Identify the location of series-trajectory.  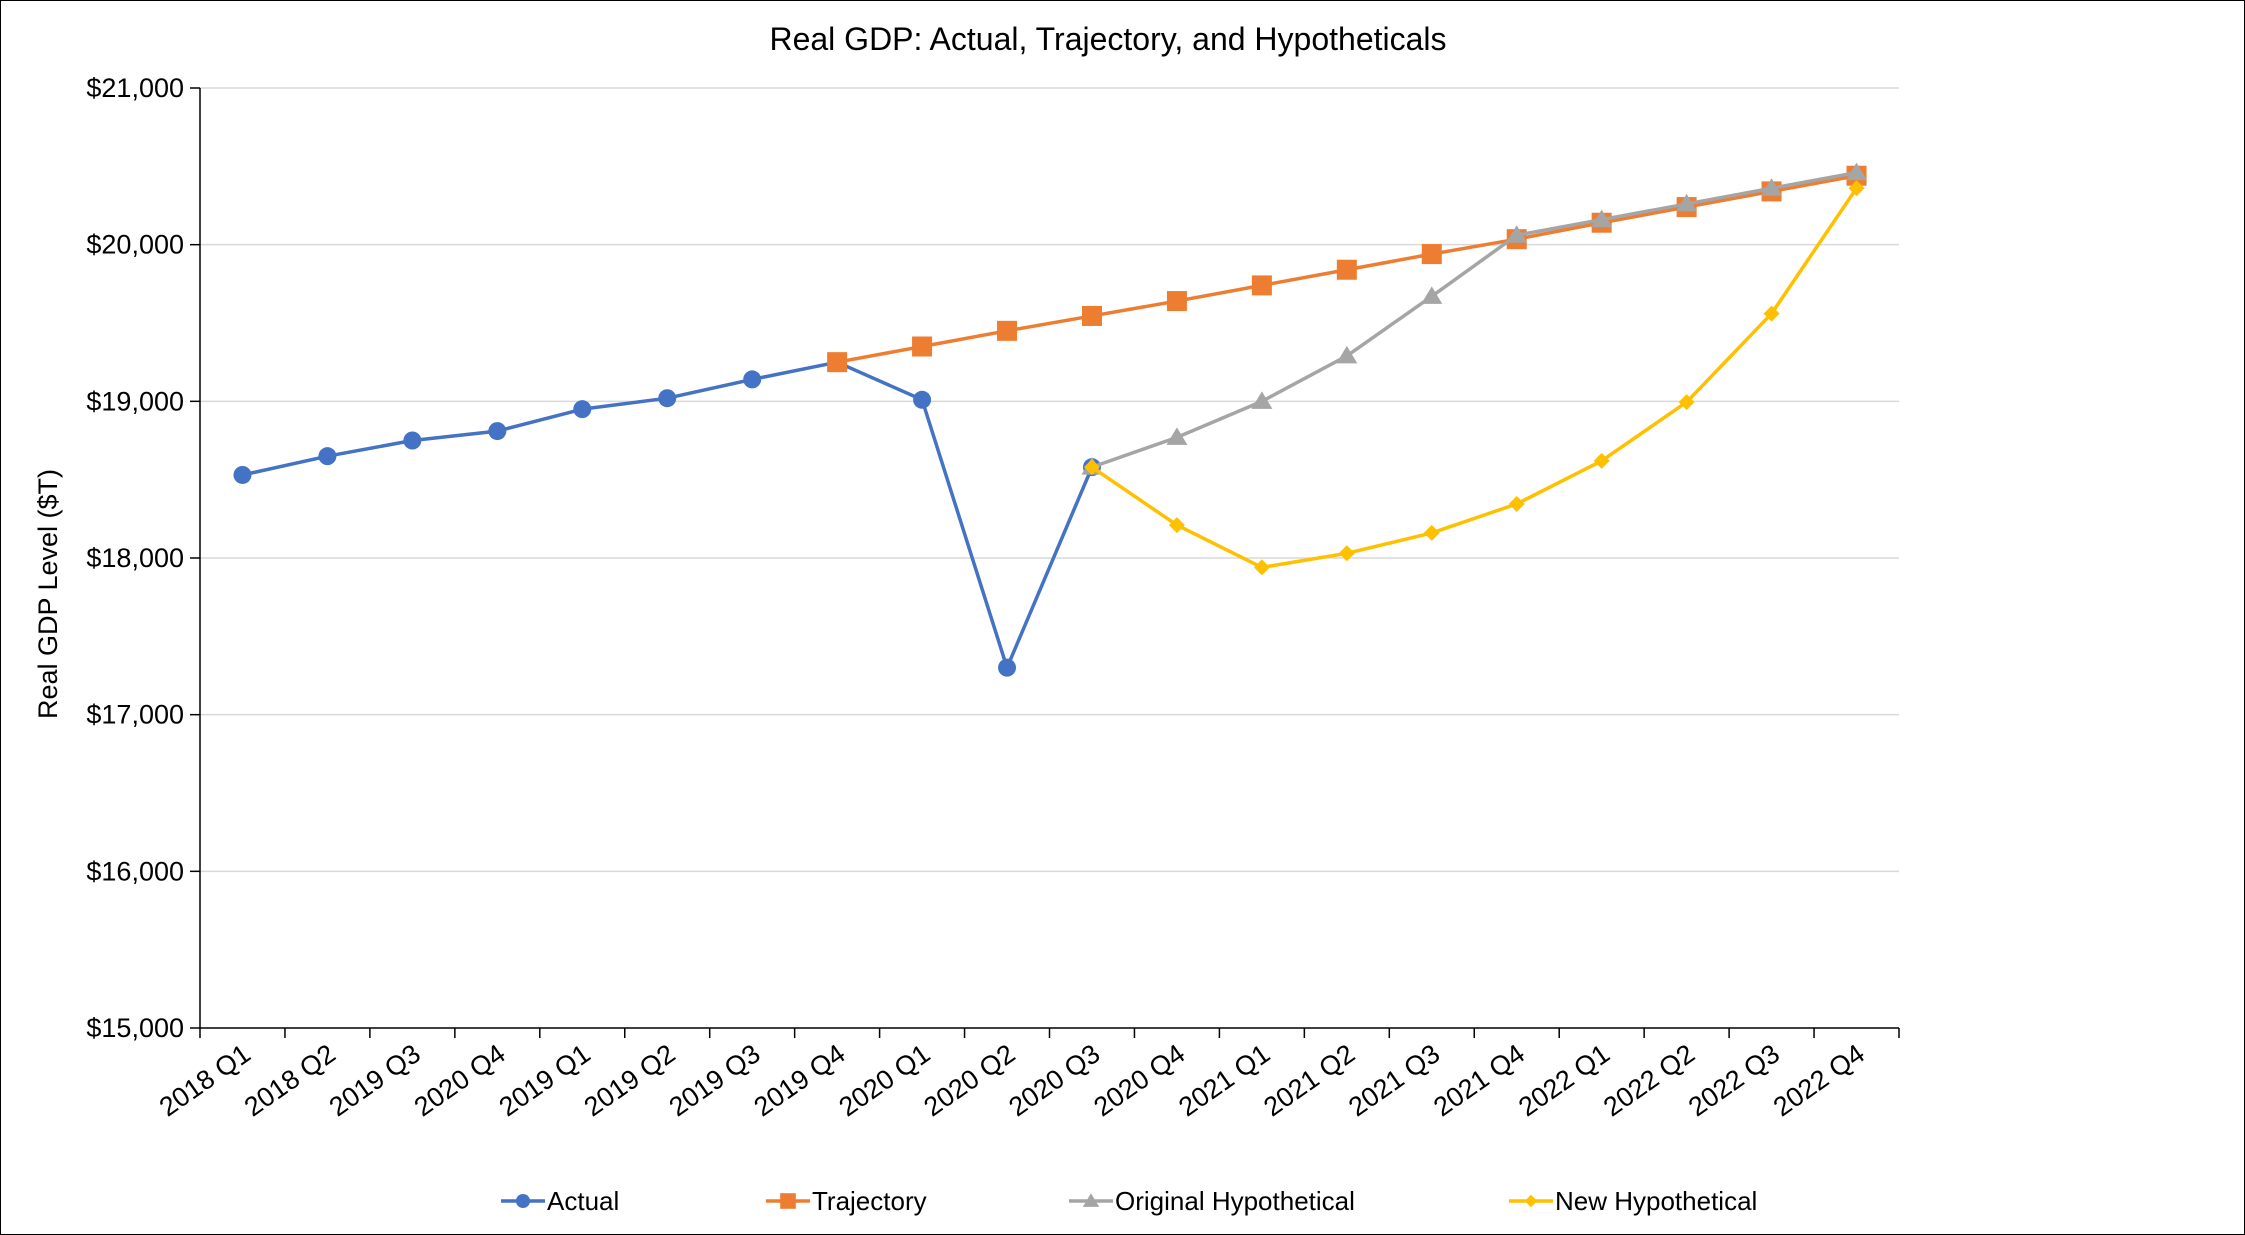
(1347, 269).